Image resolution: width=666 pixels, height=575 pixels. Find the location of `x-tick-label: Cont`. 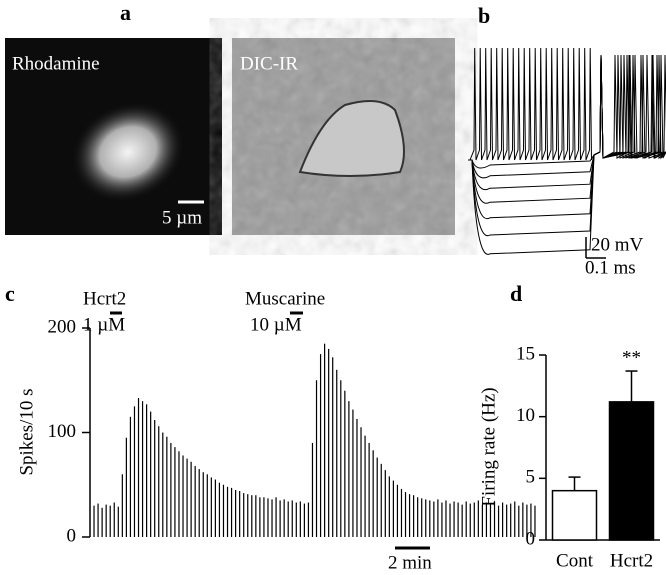

x-tick-label: Cont is located at coordinates (575, 560).